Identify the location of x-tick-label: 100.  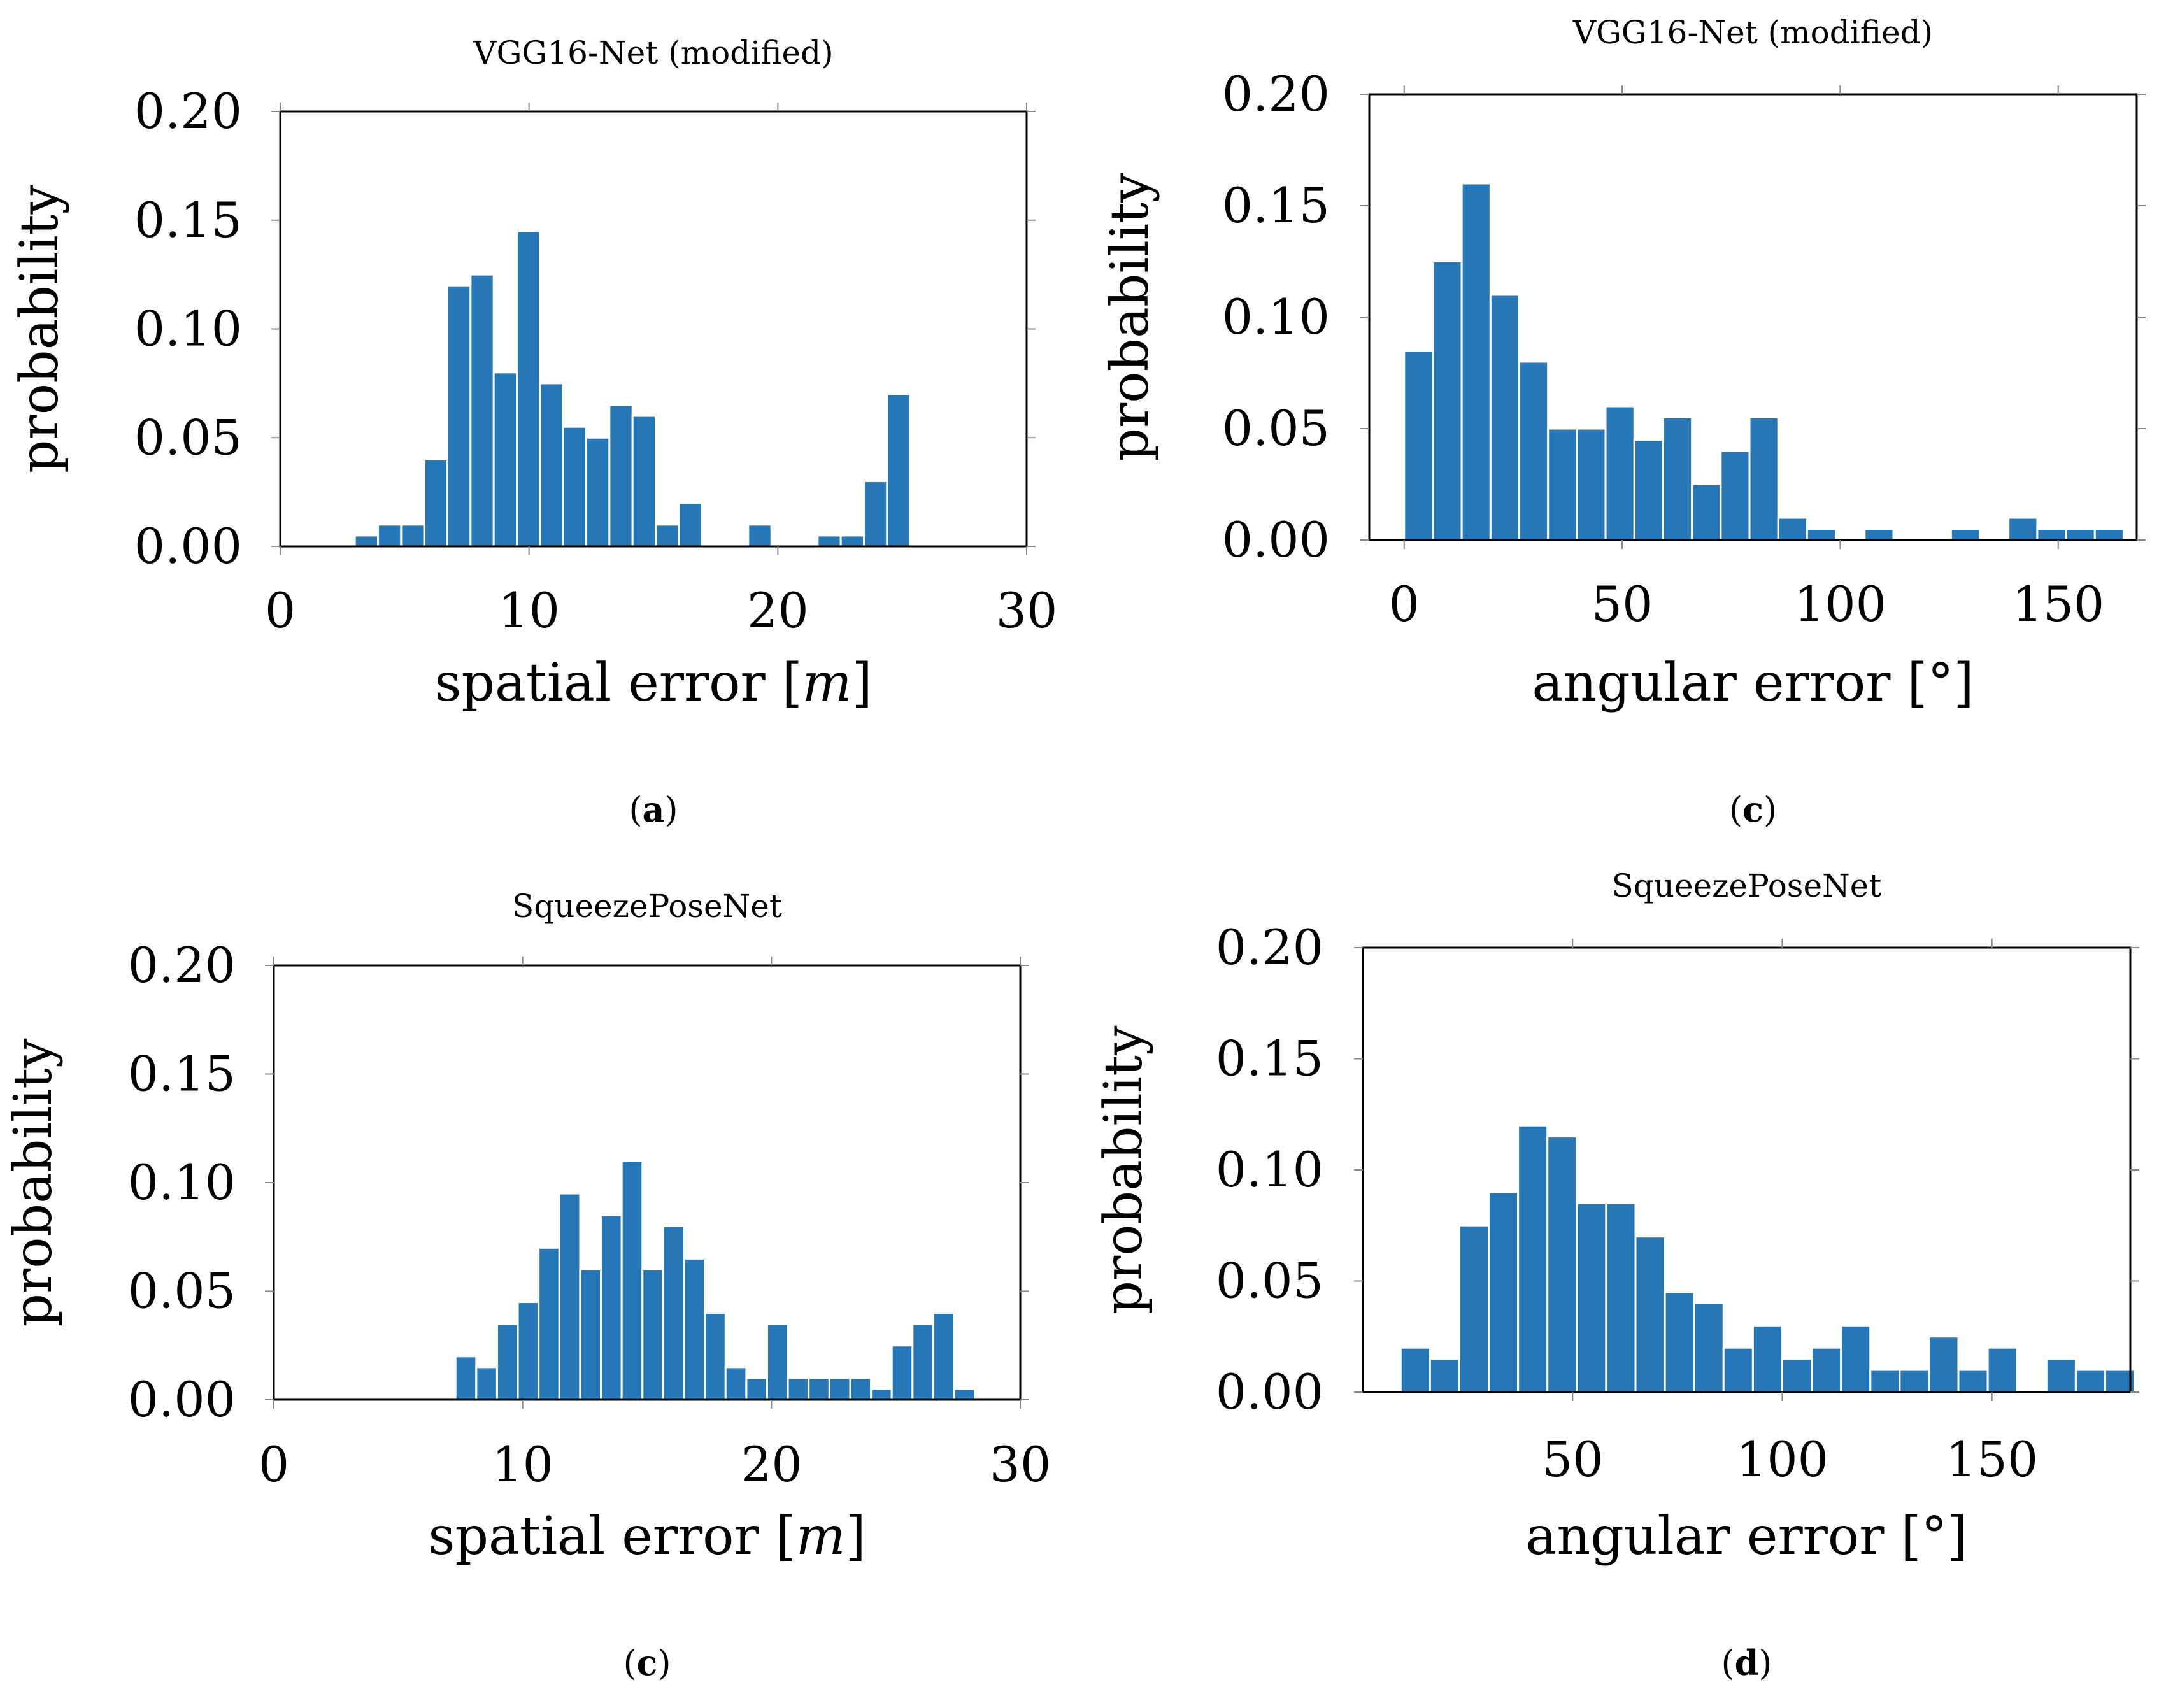
(1840, 604).